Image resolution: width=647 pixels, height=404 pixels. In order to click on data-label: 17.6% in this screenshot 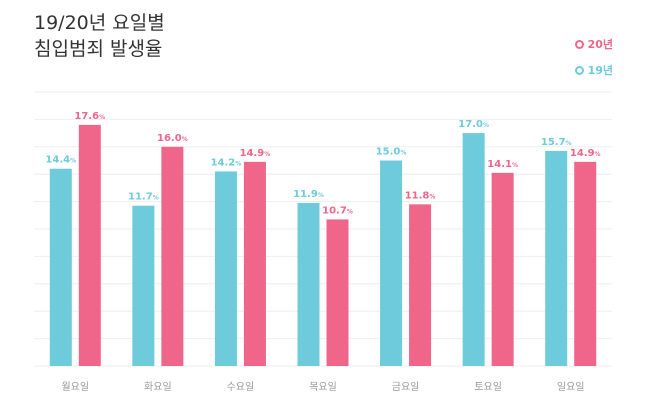, I will do `click(89, 116)`.